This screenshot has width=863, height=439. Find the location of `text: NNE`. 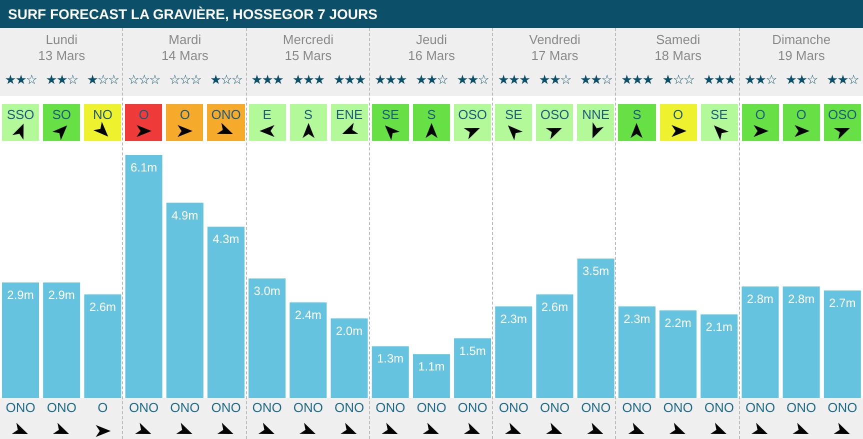

text: NNE is located at coordinates (596, 114).